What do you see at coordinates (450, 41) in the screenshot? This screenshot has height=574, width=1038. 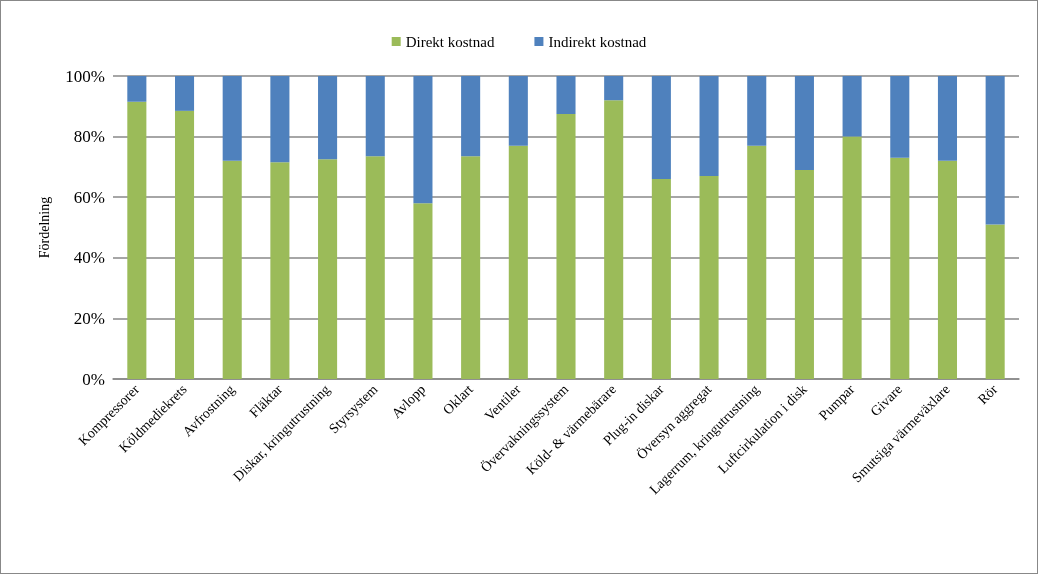 I see `legend-label: Direkt kostnad` at bounding box center [450, 41].